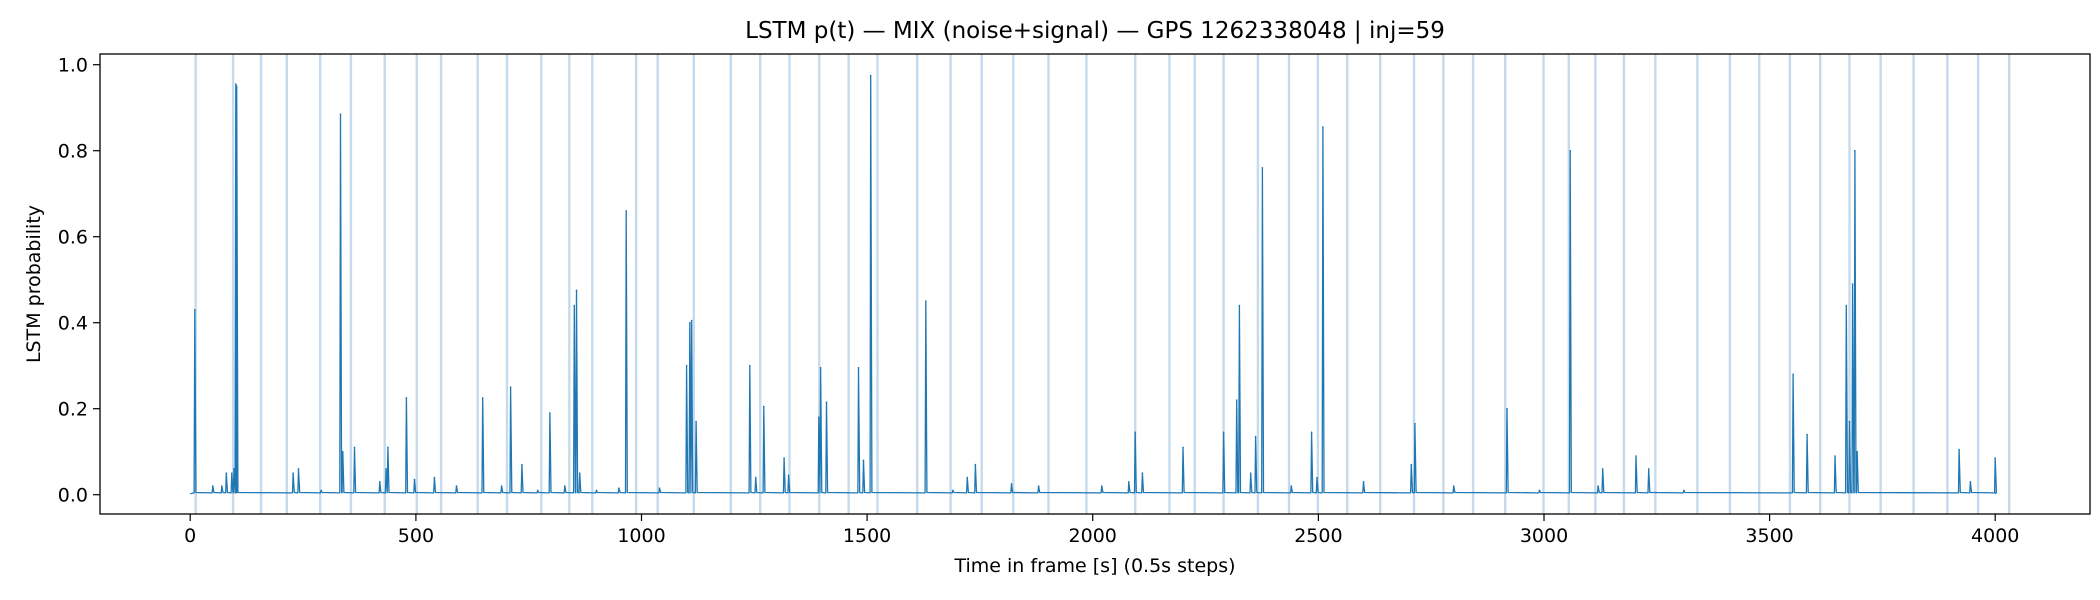  I want to click on x-tick-label: 0, so click(190, 536).